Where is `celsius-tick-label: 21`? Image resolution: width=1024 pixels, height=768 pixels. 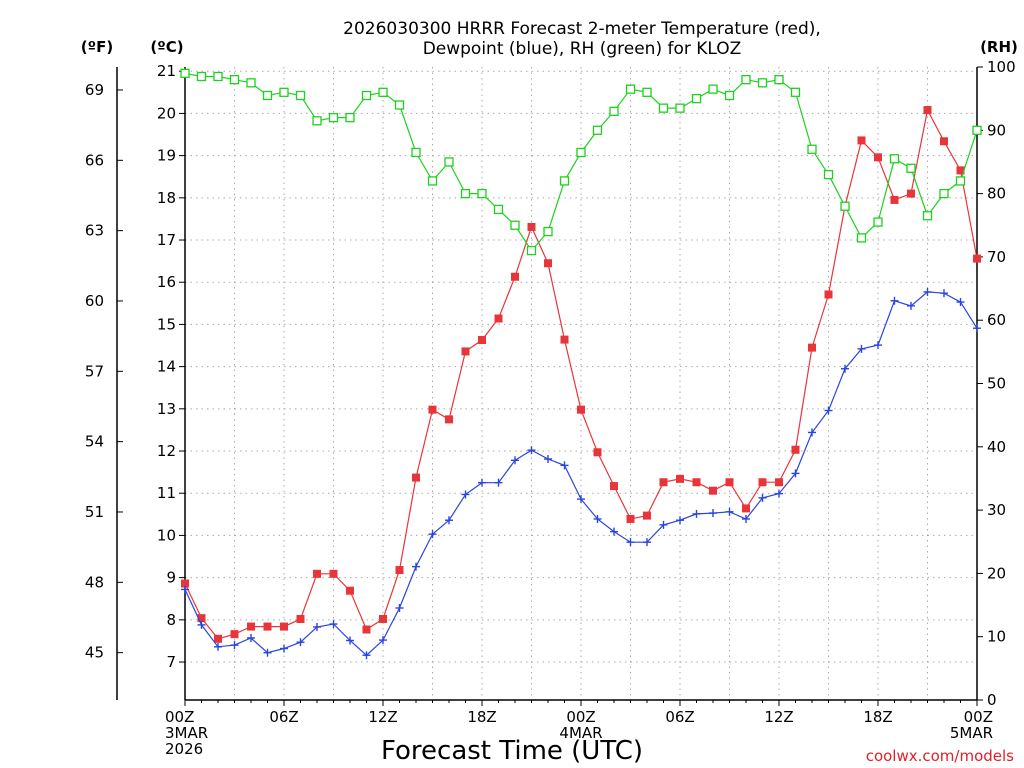 celsius-tick-label: 21 is located at coordinates (166, 71).